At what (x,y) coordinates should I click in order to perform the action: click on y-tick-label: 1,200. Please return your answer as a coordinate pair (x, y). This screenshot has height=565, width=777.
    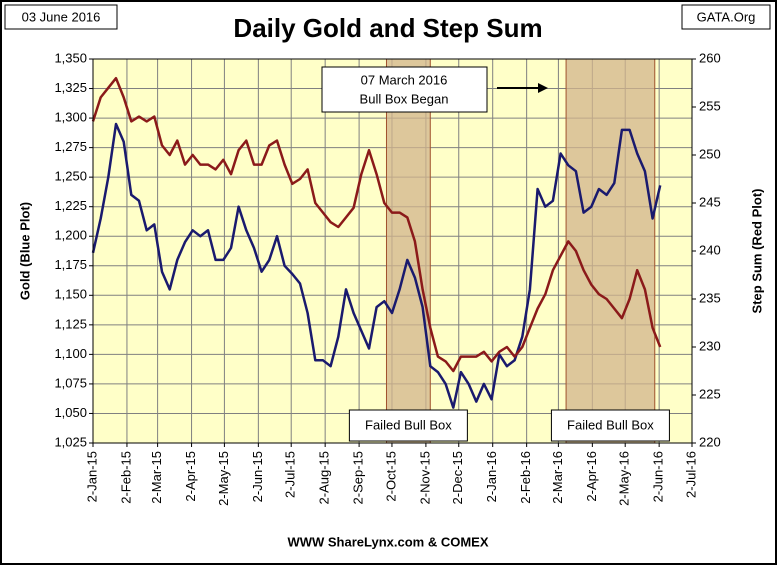
    Looking at the image, I should click on (70, 235).